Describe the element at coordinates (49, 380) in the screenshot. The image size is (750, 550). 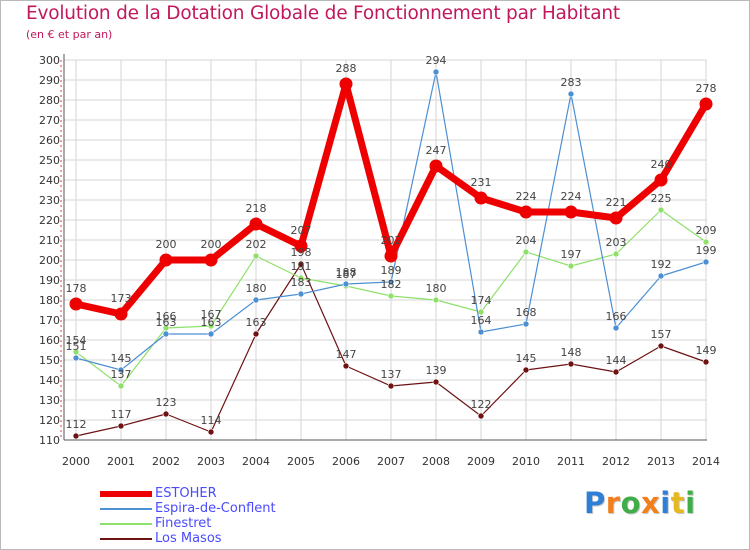
I see `y-tick-label: 140` at that location.